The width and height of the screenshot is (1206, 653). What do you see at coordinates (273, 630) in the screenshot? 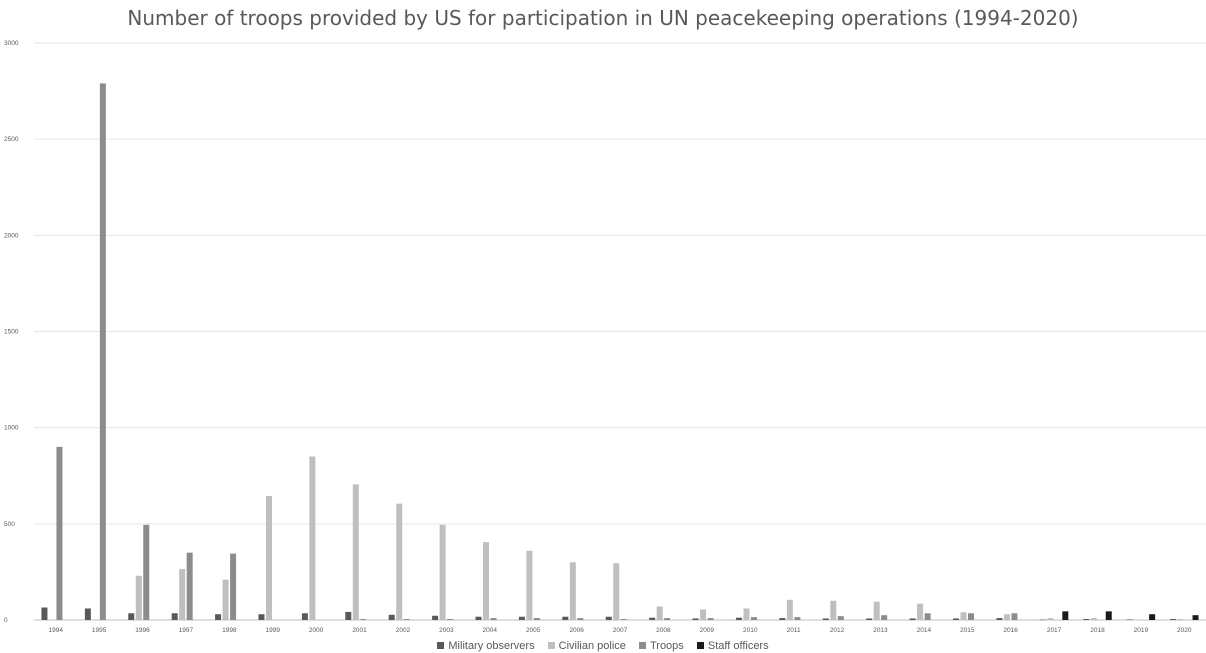
I see `x-tick-label: 1999` at bounding box center [273, 630].